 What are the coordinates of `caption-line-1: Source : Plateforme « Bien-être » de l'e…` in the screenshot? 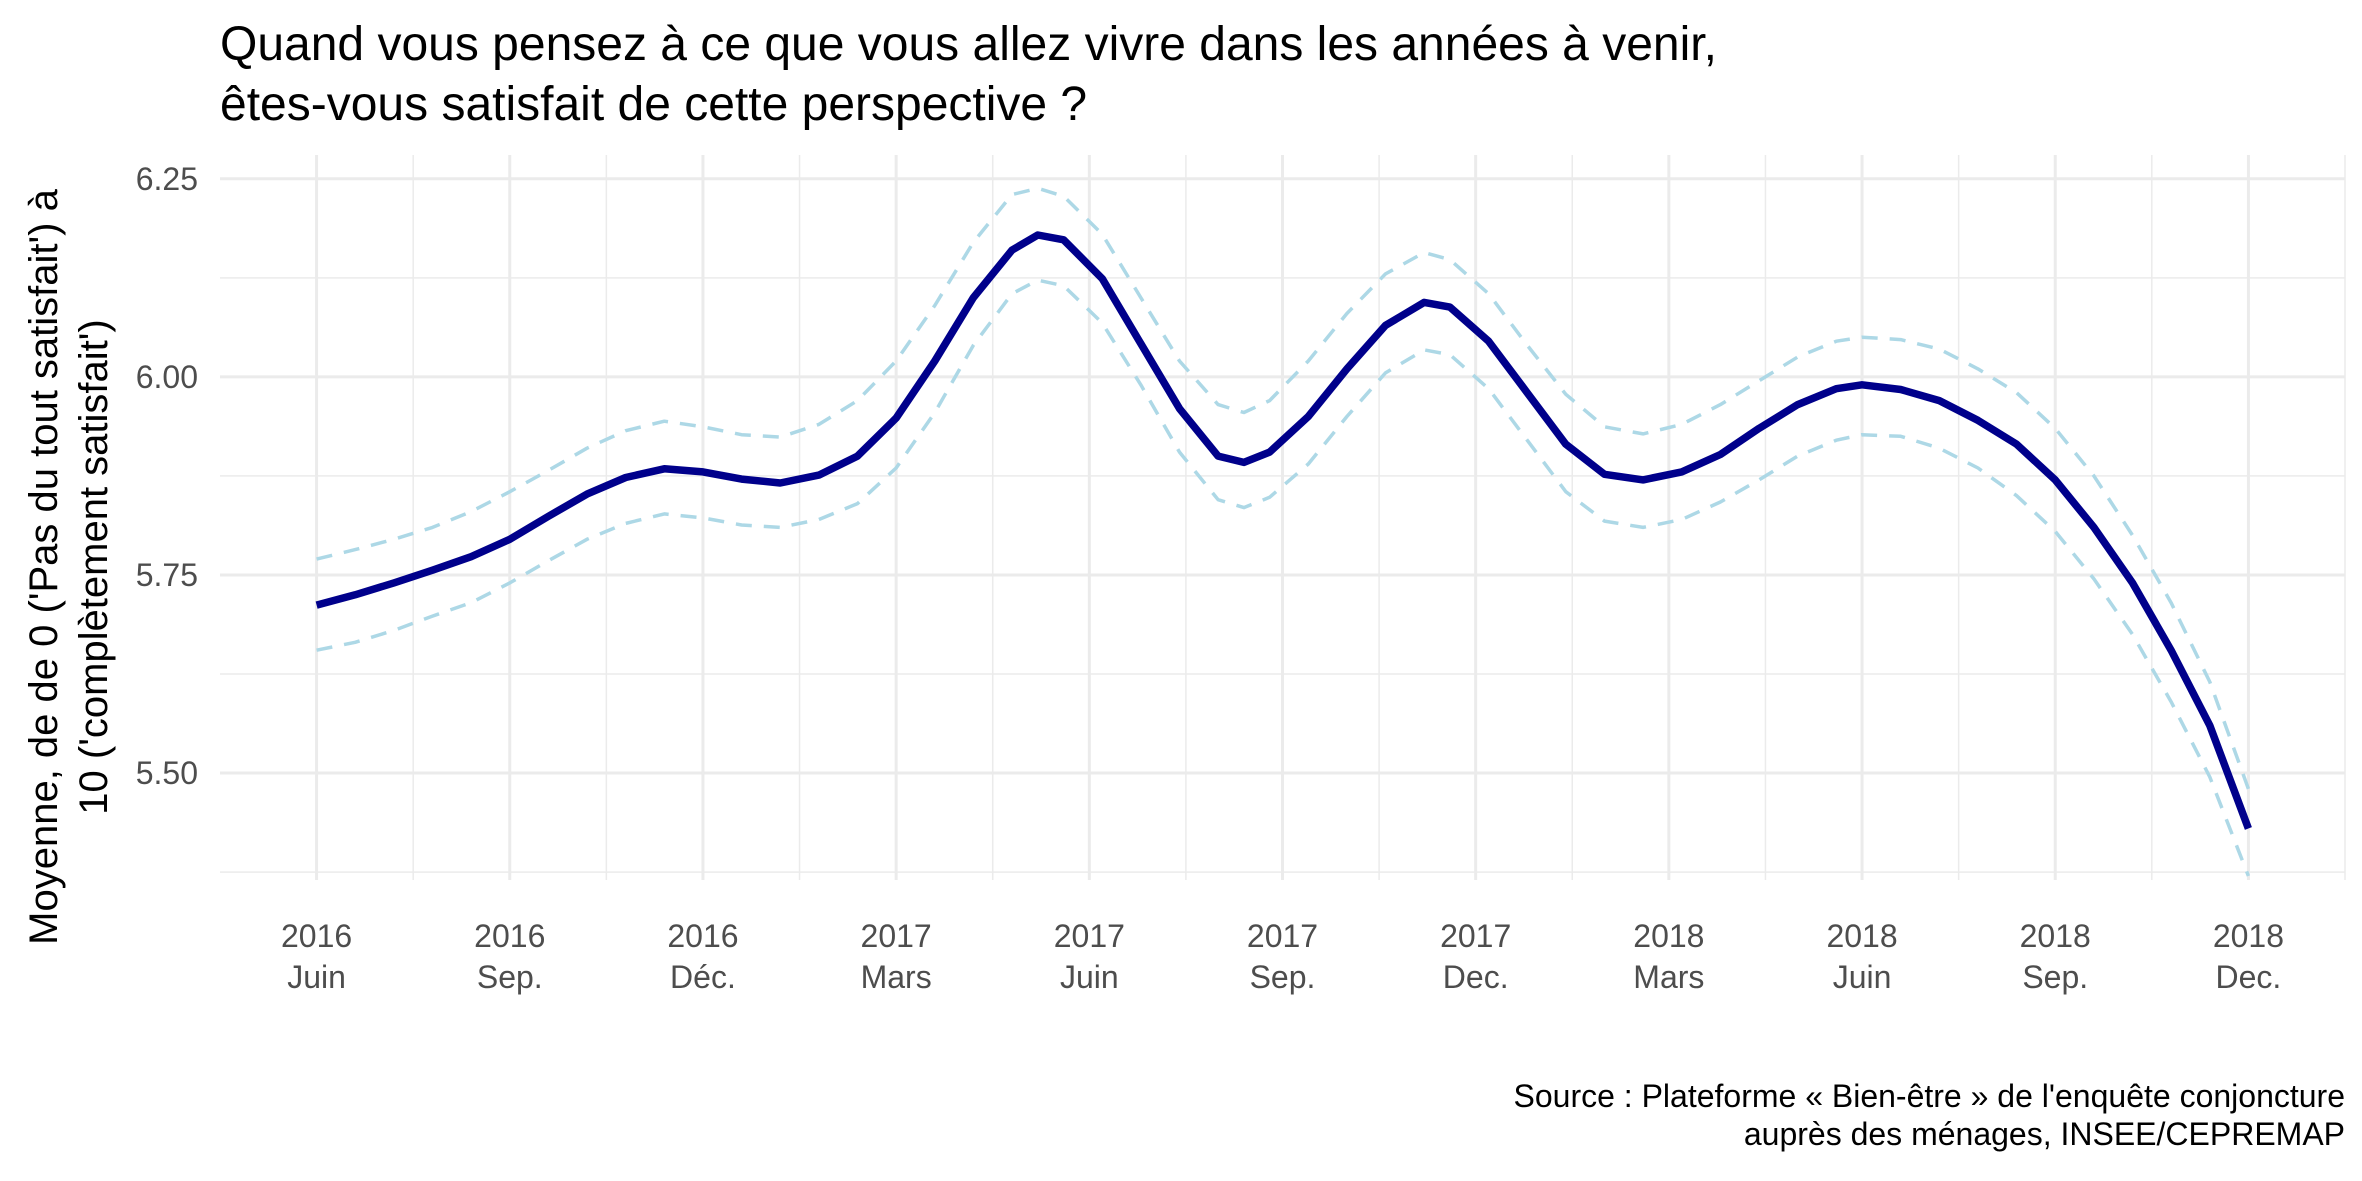 It's located at (1930, 1096).